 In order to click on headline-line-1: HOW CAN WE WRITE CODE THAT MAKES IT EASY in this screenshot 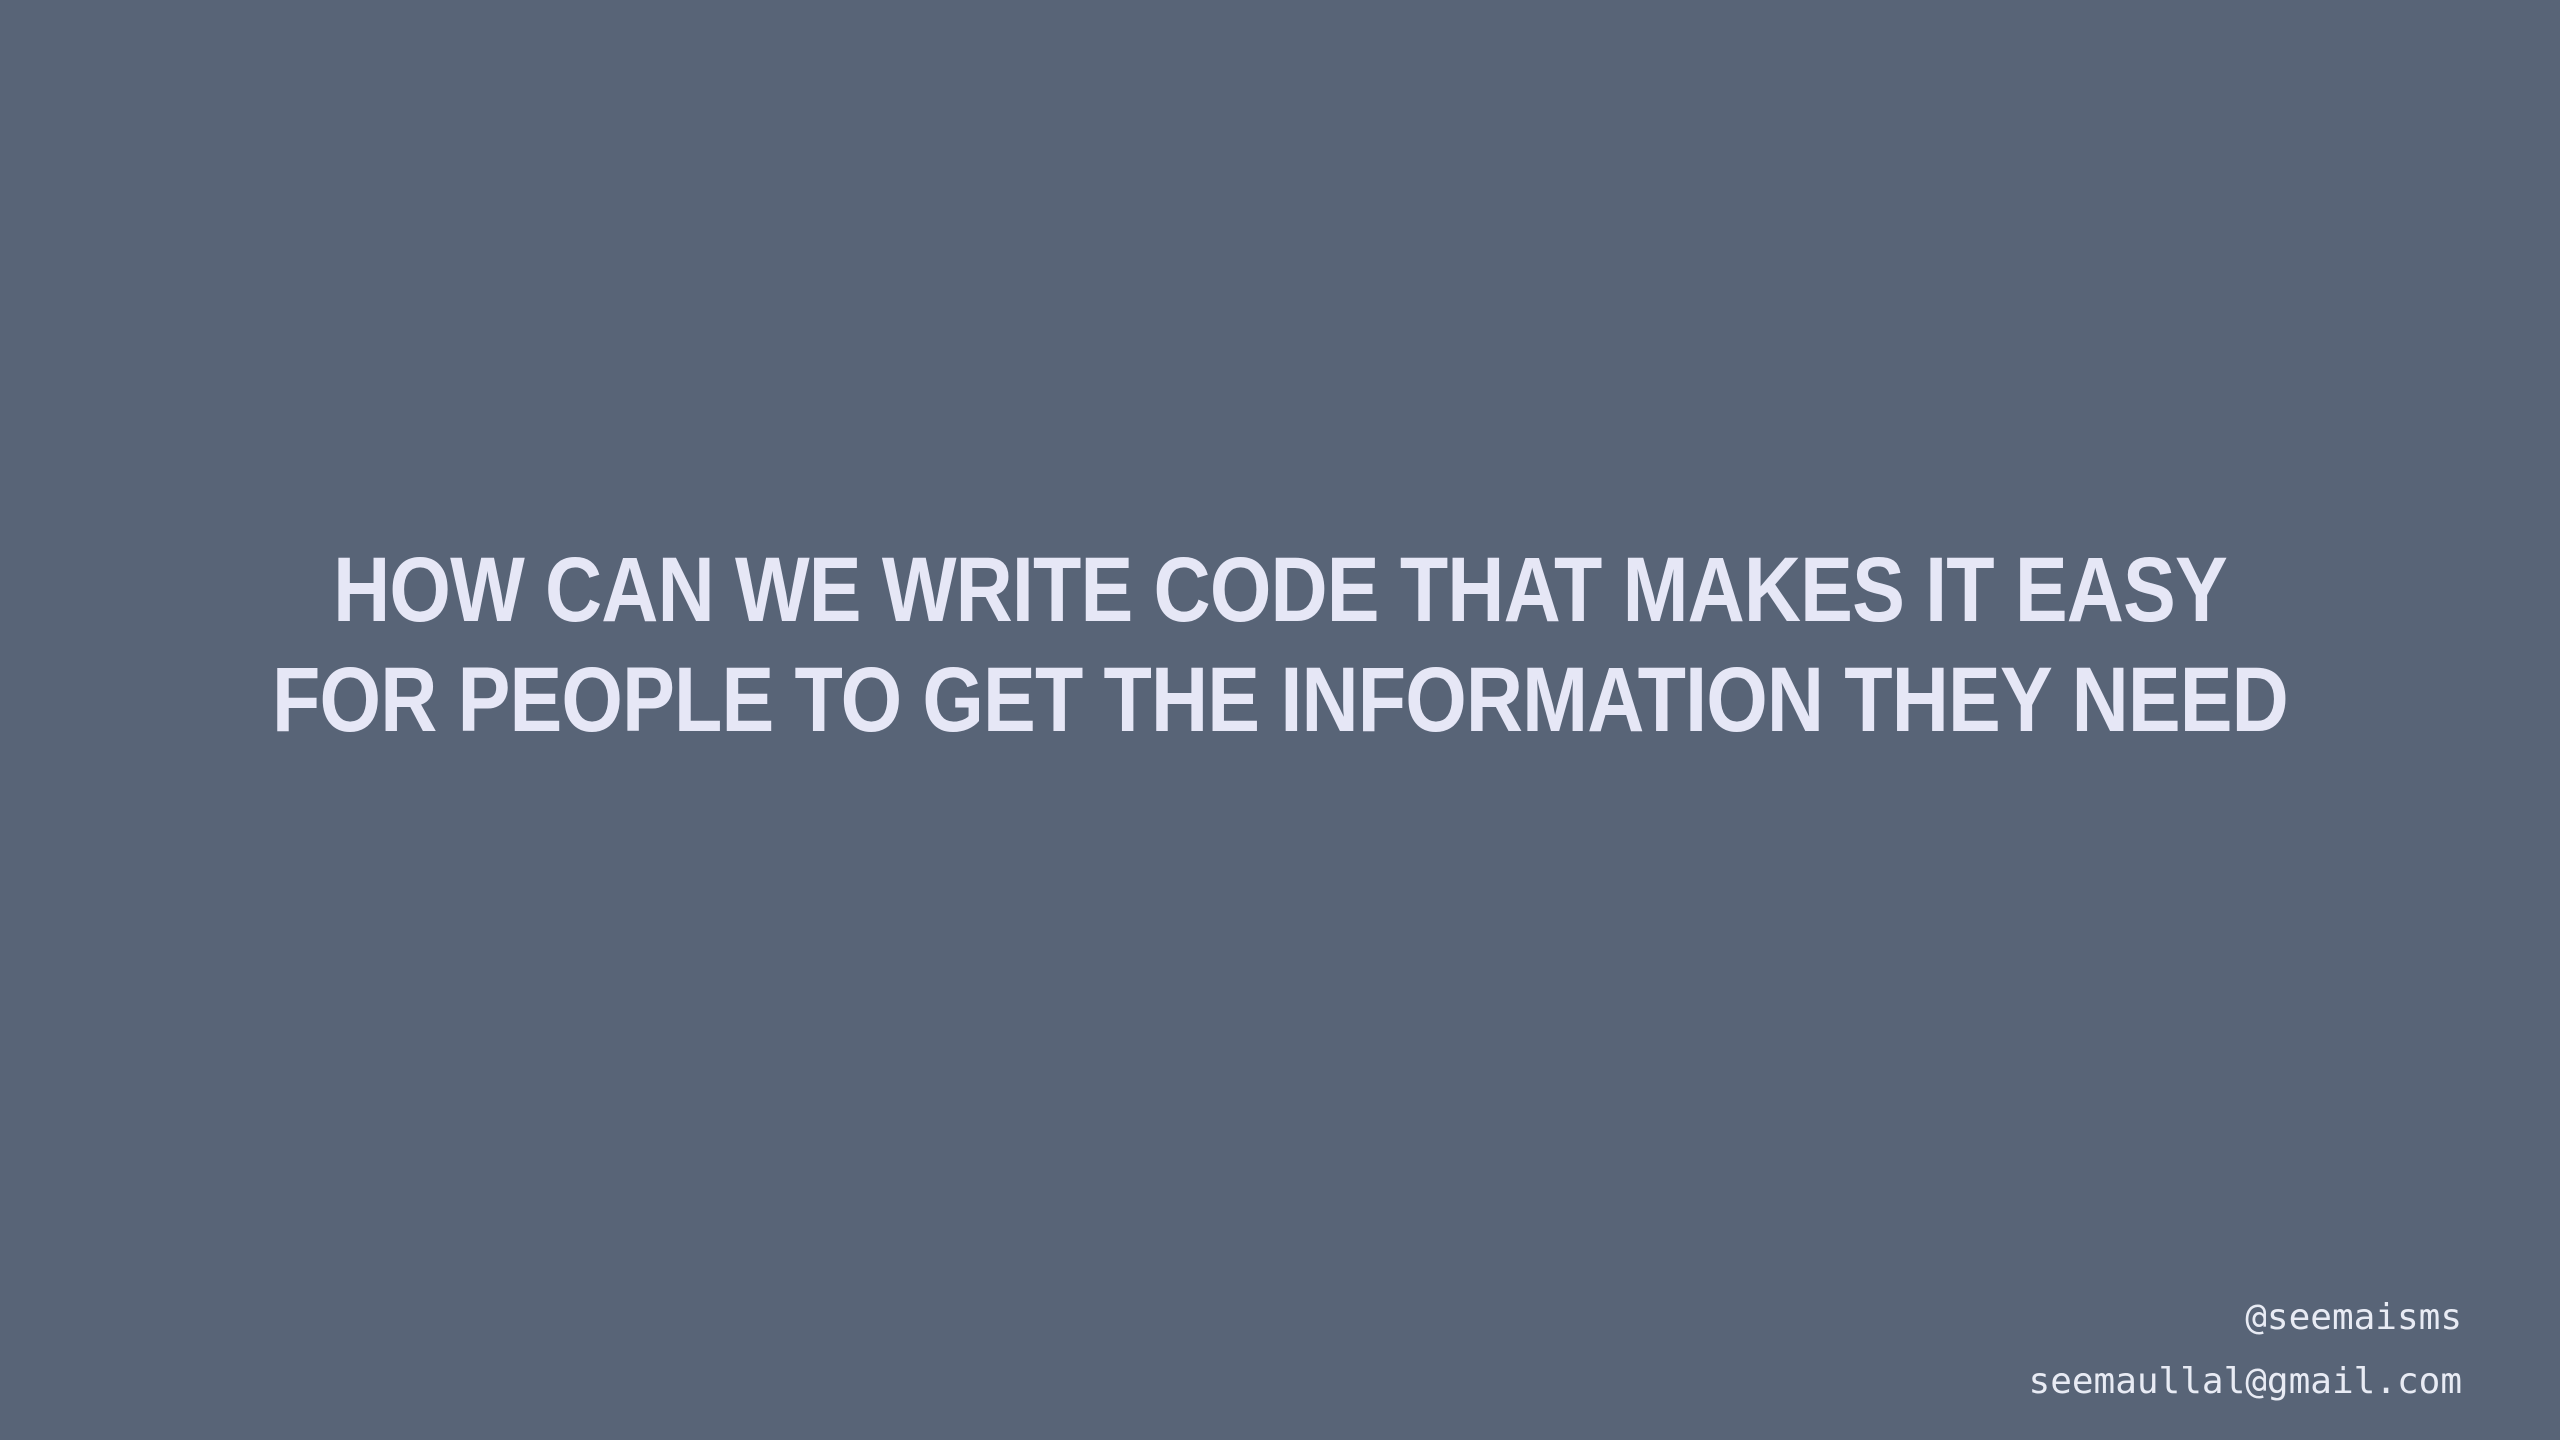, I will do `click(1280, 590)`.